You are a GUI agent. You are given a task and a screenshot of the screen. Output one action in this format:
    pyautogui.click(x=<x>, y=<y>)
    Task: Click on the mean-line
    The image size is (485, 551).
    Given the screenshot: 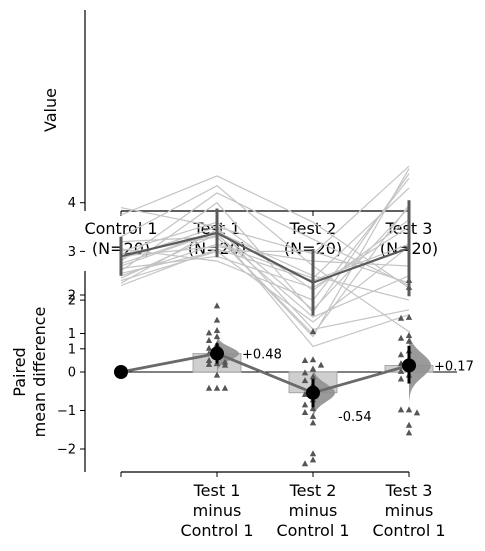 What is the action you would take?
    pyautogui.click(x=265, y=257)
    